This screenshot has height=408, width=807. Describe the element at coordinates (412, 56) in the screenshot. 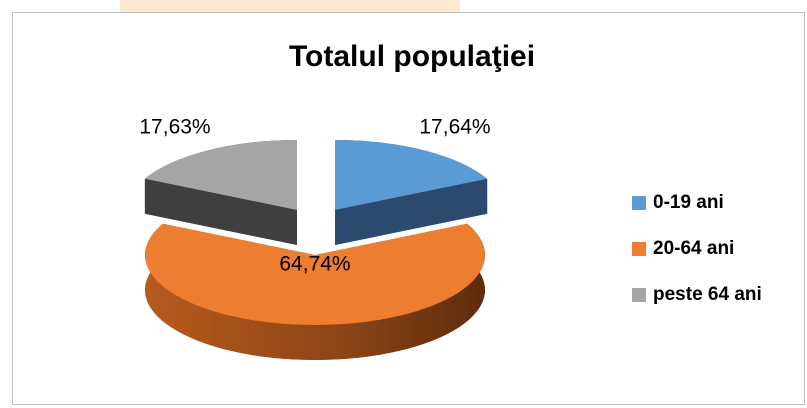

I see `chart-title: Totalul populaţiei` at that location.